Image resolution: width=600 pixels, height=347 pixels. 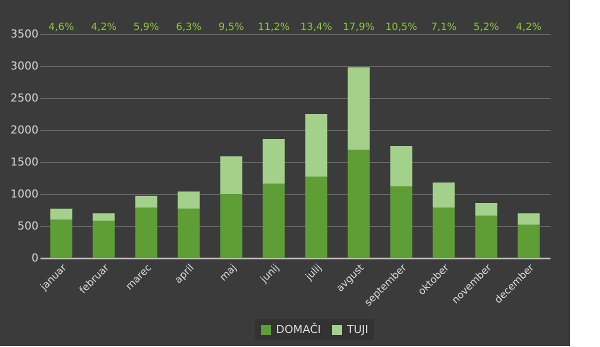 What do you see at coordinates (231, 27) in the screenshot?
I see `text: 9,5%` at bounding box center [231, 27].